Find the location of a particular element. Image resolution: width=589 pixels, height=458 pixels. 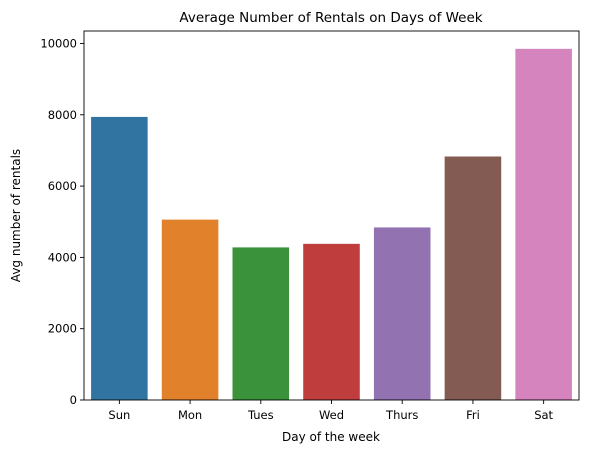

bar-sat is located at coordinates (543, 224).